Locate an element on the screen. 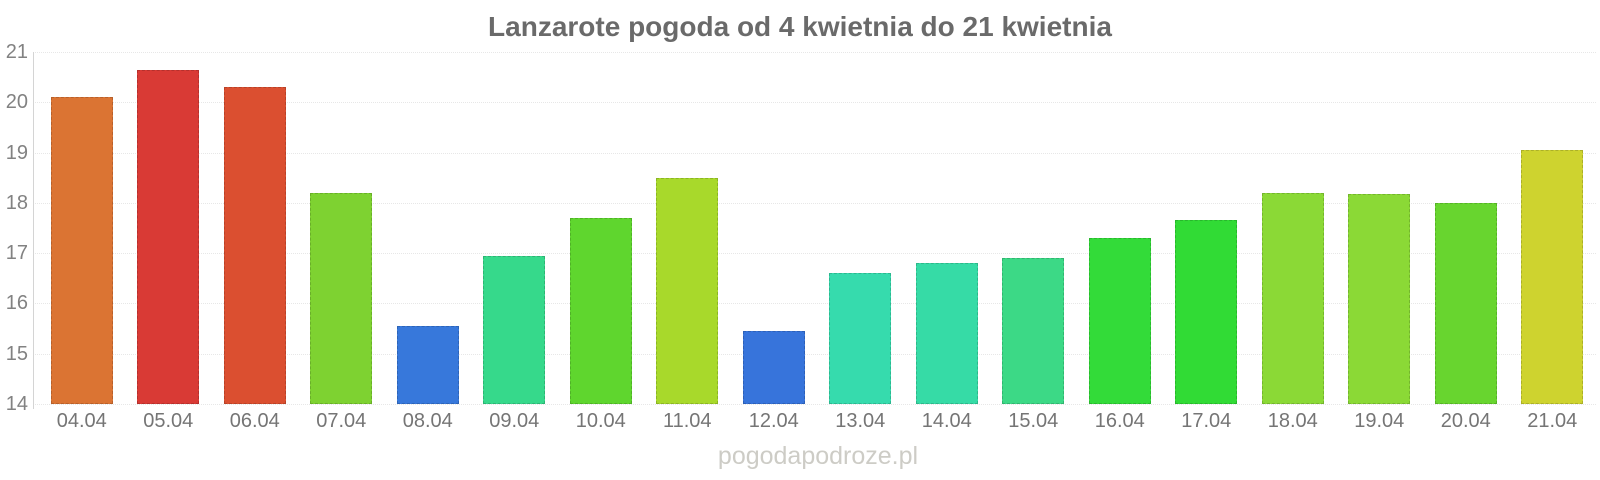 Image resolution: width=1600 pixels, height=480 pixels. y-axis-label-21: 21 is located at coordinates (16, 52).